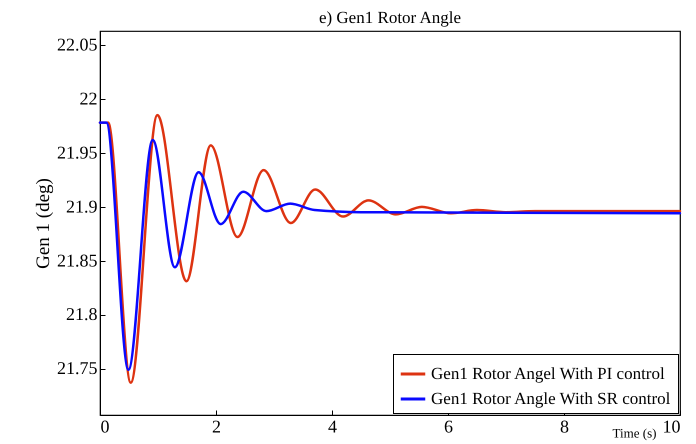 This screenshot has height=444, width=696. Describe the element at coordinates (564, 426) in the screenshot. I see `x-tick-label: 8` at that location.